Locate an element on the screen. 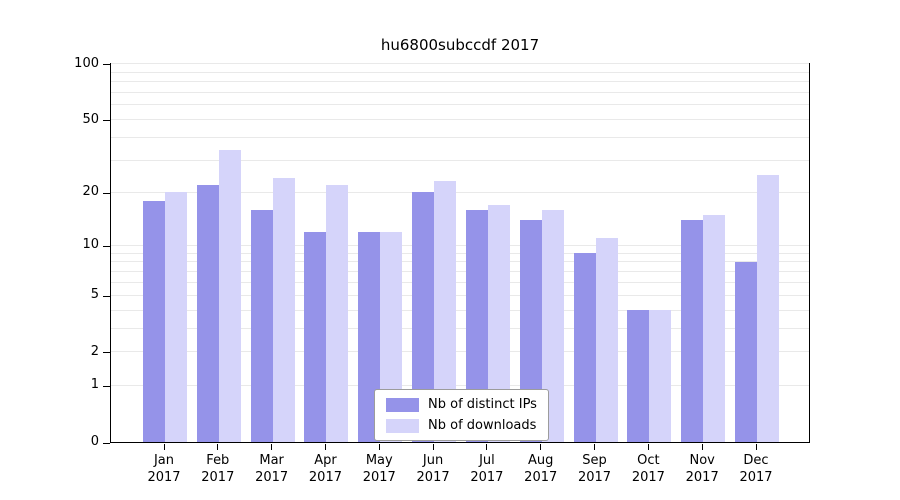 This screenshot has width=900, height=500. x-tick-label-apr: Apr 2017 is located at coordinates (325, 469).